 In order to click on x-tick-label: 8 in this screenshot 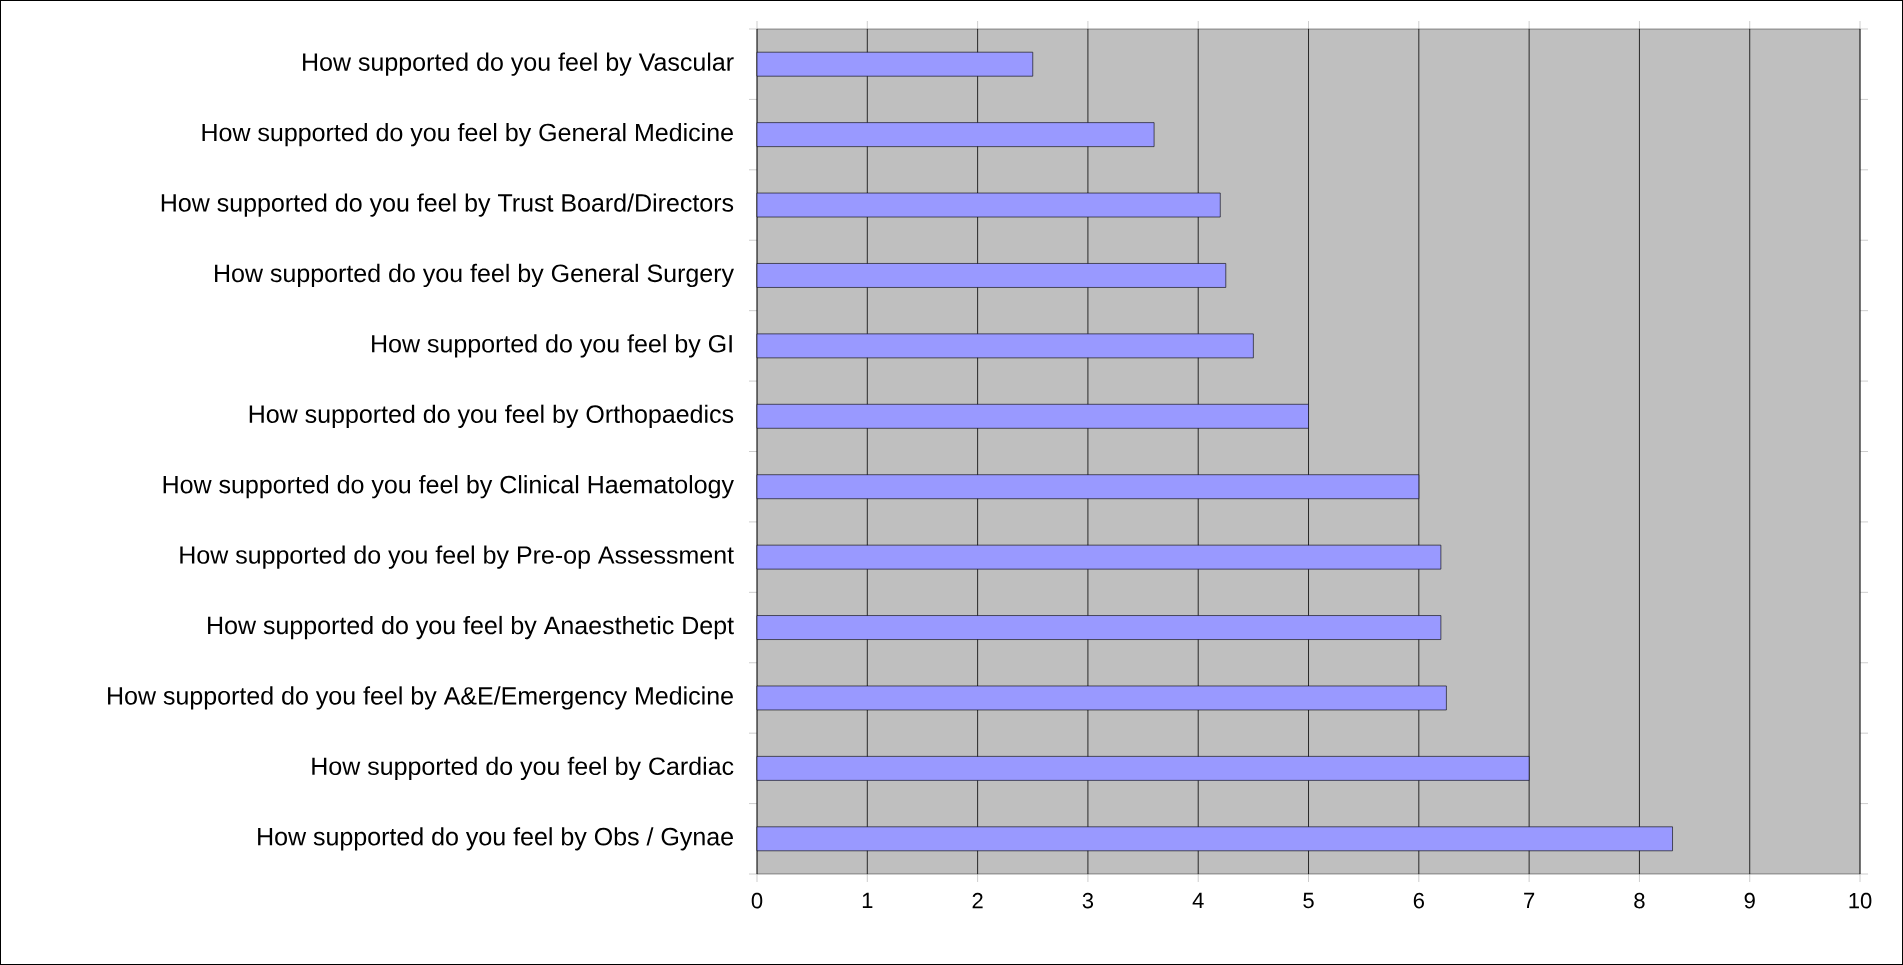, I will do `click(1639, 900)`.